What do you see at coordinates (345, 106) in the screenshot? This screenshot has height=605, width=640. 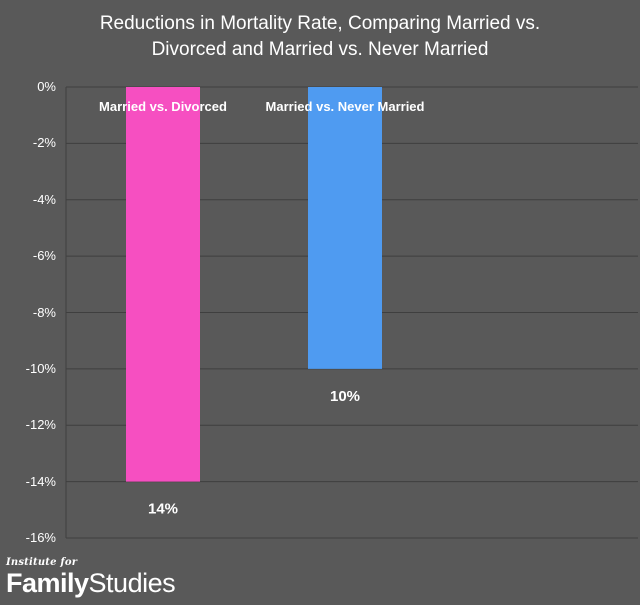 I see `category-label: Married vs. Never Married` at bounding box center [345, 106].